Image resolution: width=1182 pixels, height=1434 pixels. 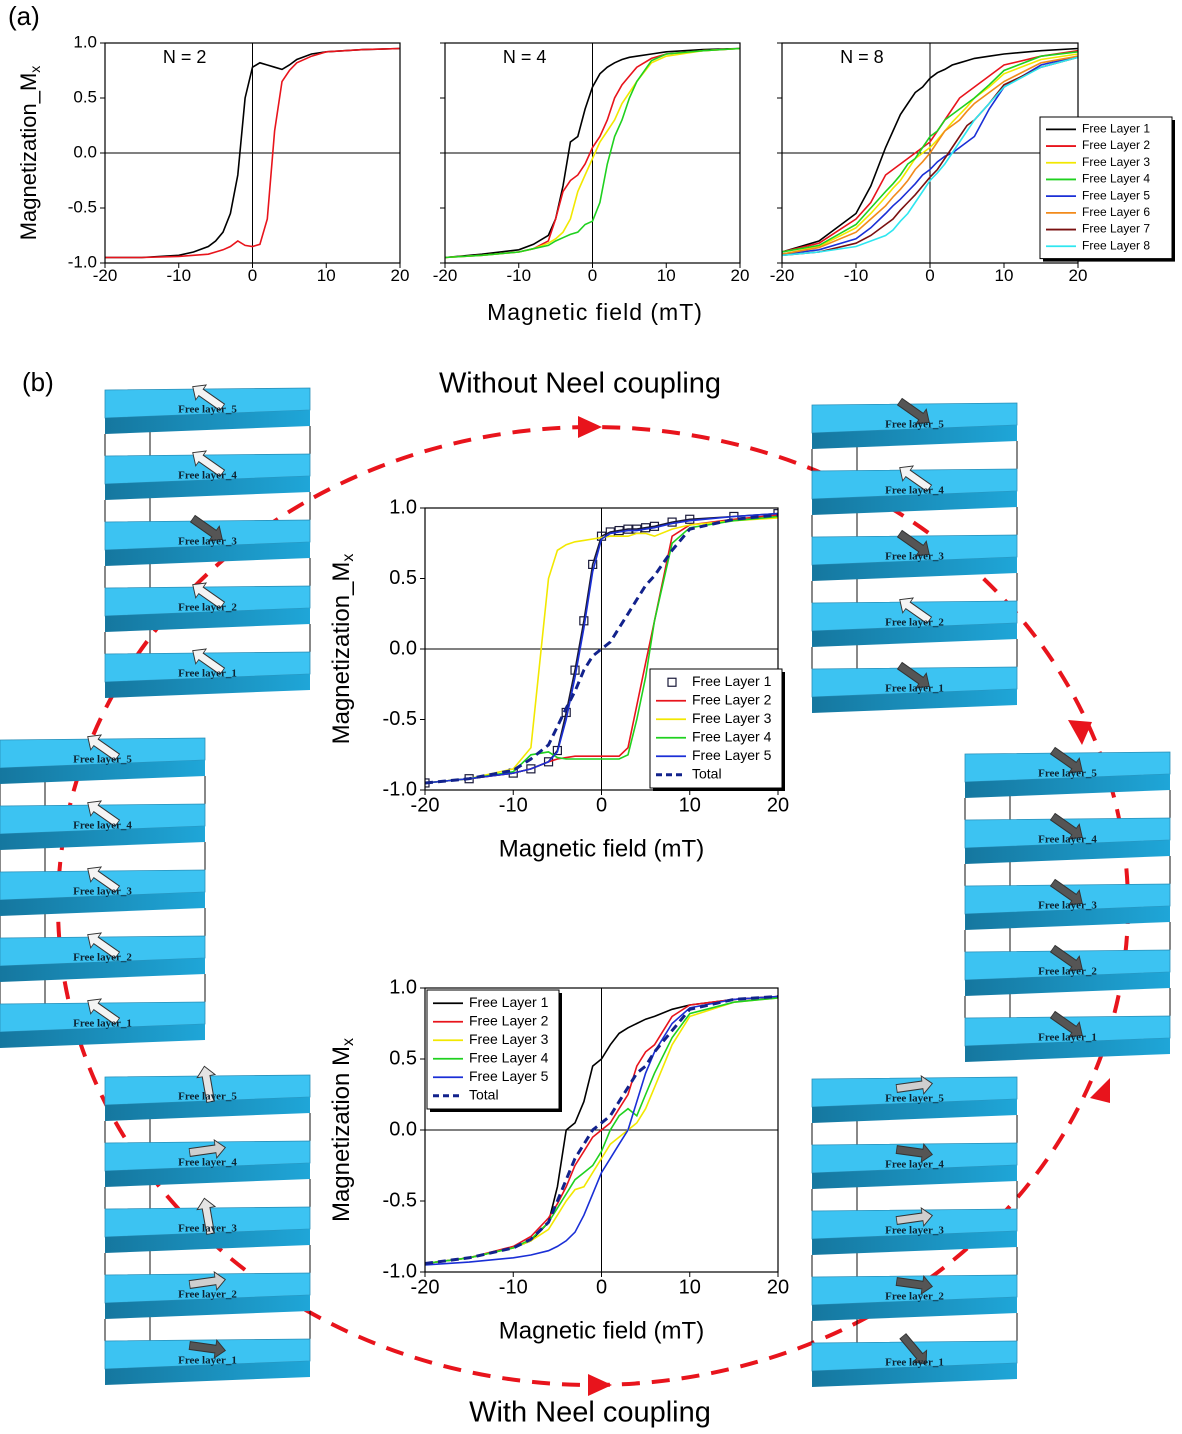 I want to click on panel-label: (b), so click(x=38, y=382).